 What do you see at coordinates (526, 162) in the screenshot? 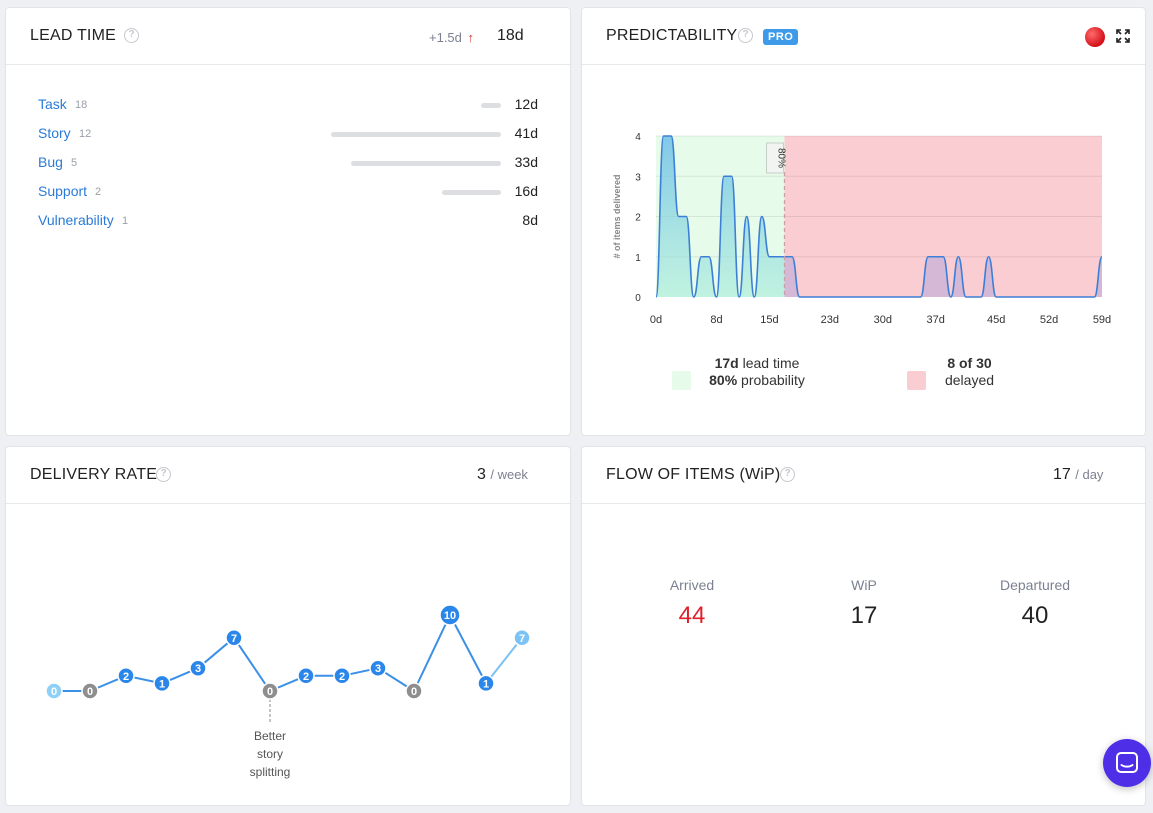
I see `lead-time-type-value: 33d` at bounding box center [526, 162].